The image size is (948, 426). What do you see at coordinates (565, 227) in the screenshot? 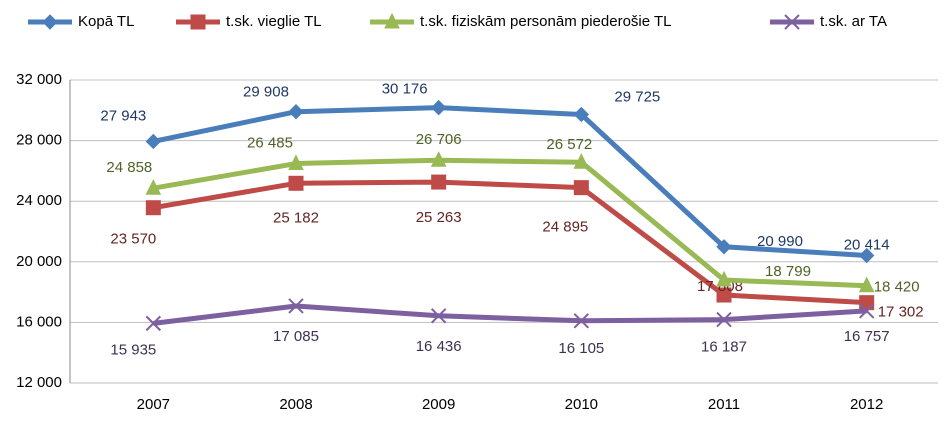
I see `data-label: 24 895` at bounding box center [565, 227].